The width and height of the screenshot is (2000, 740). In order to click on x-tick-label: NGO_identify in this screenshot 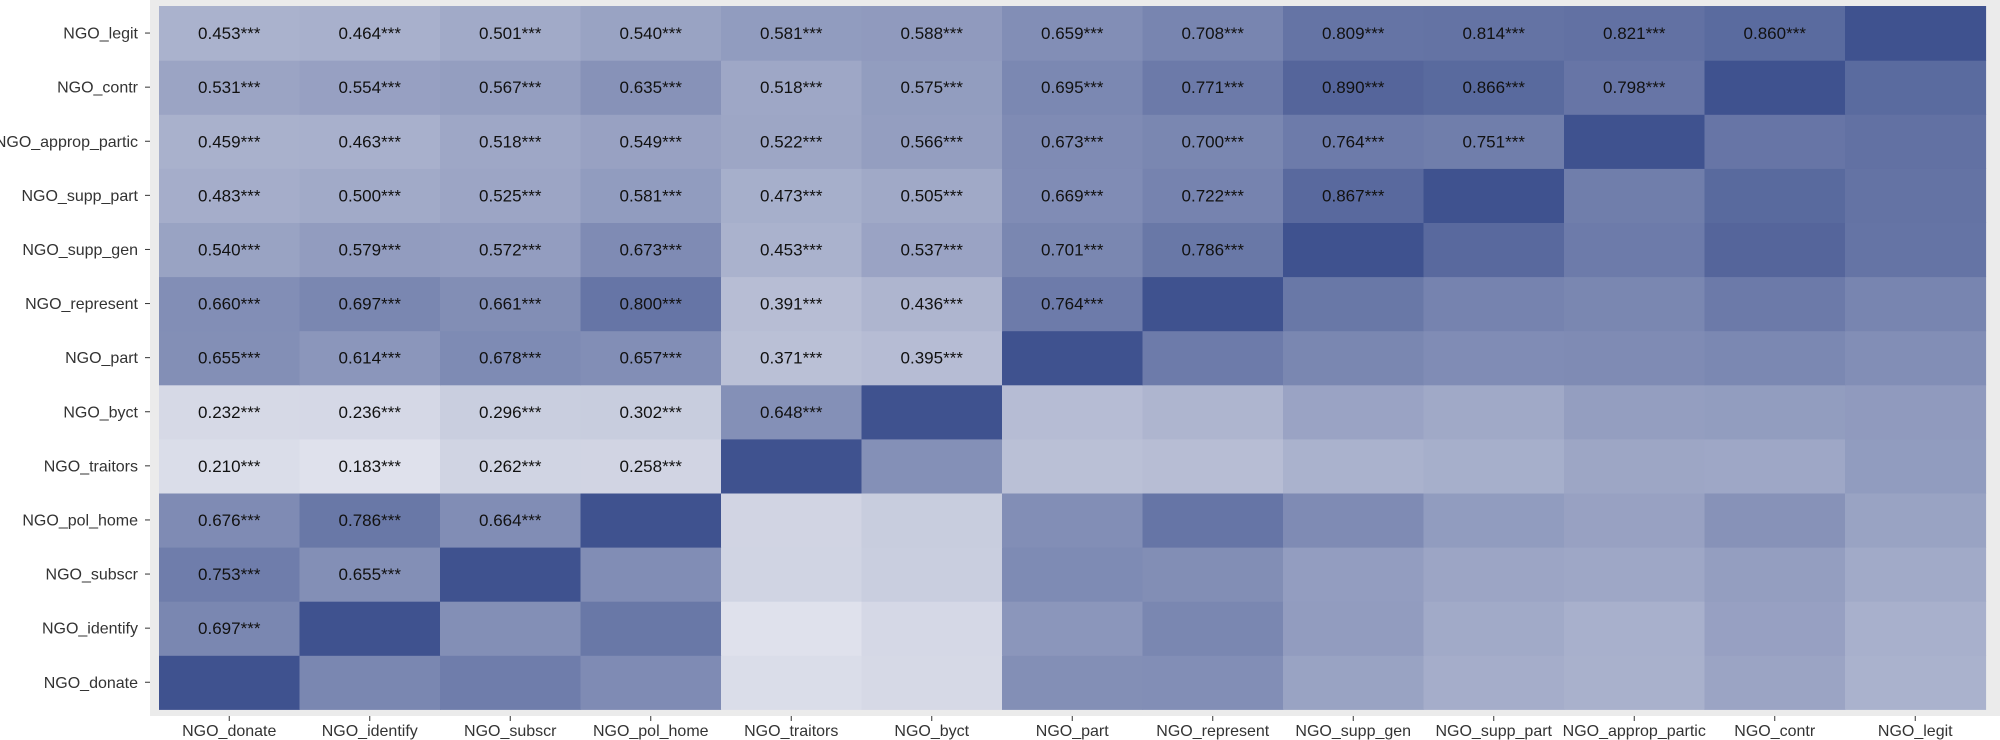, I will do `click(370, 731)`.